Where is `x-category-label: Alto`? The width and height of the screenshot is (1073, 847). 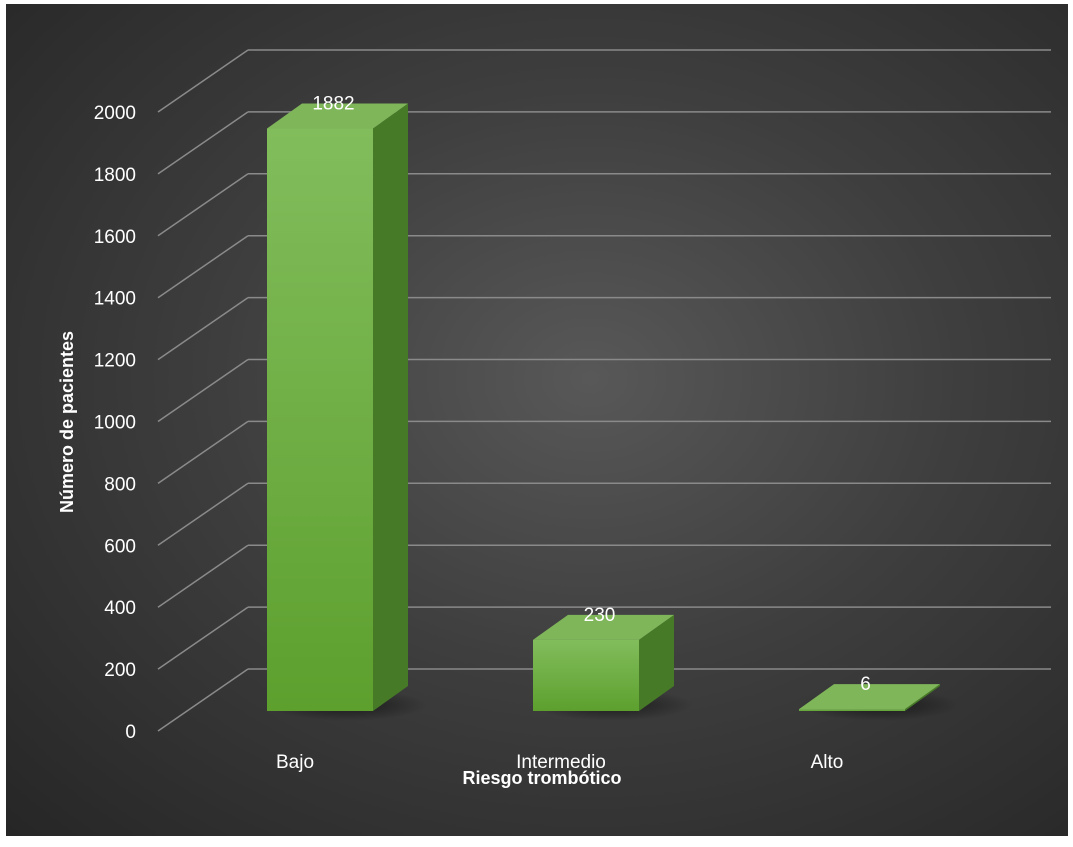
x-category-label: Alto is located at coordinates (827, 762).